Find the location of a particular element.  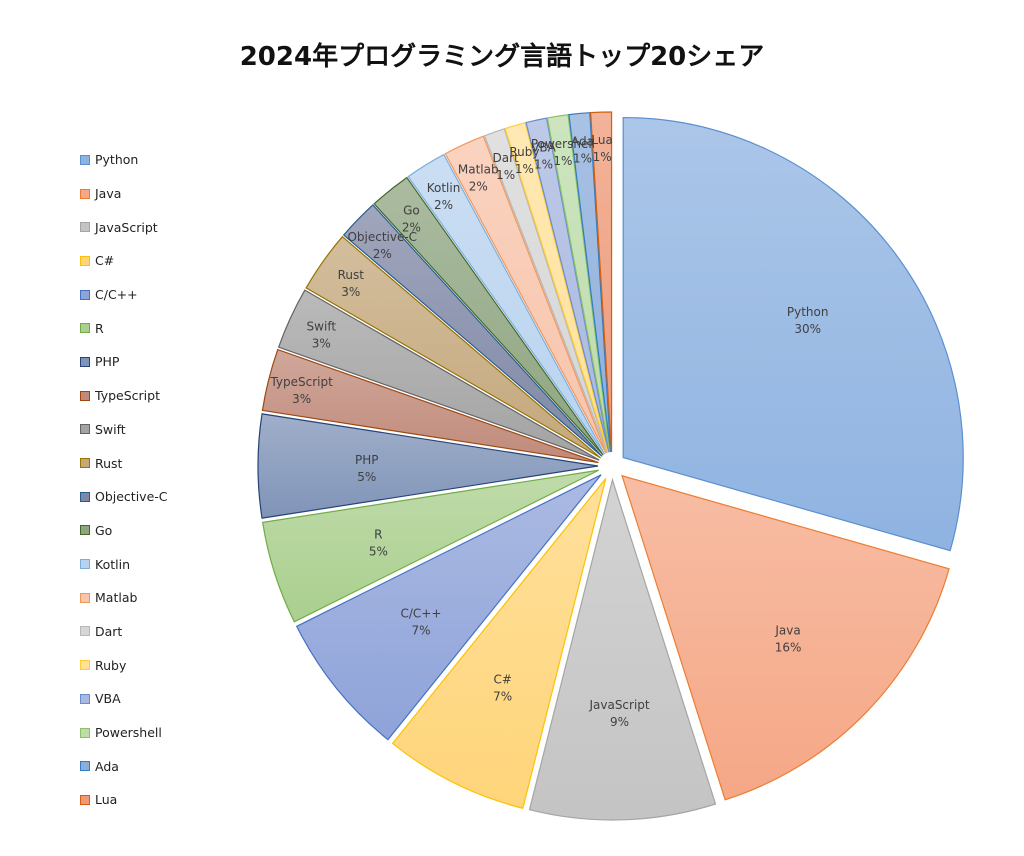

pie-slice-kotlin is located at coordinates (506, 304).